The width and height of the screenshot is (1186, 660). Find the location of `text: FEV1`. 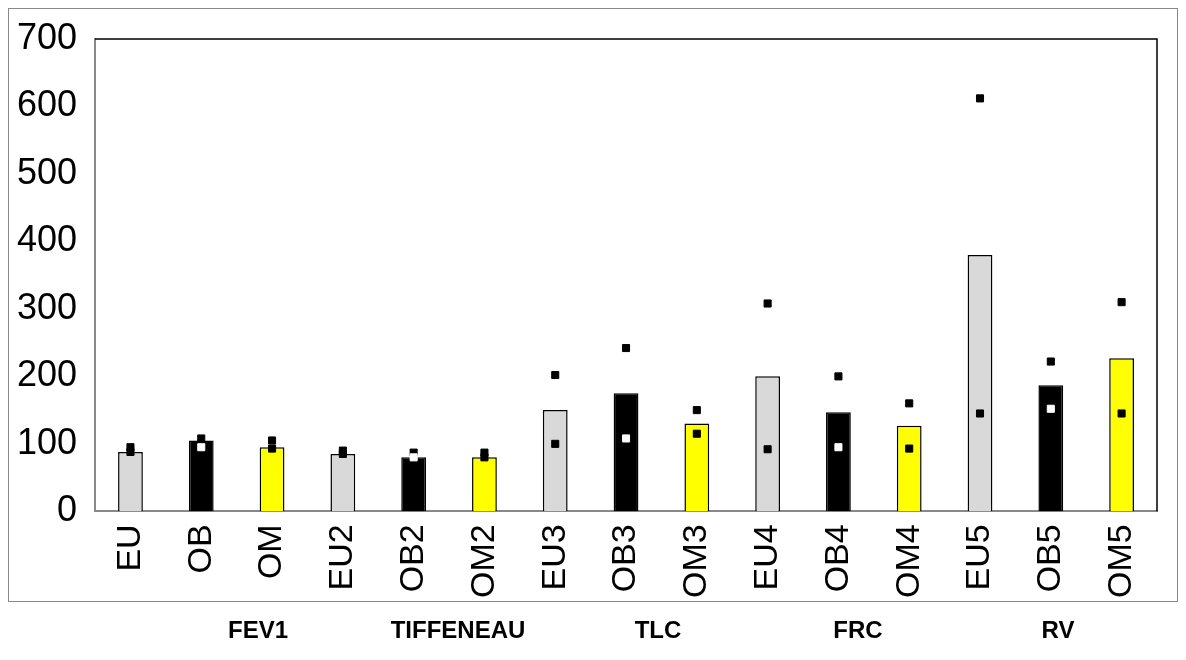

text: FEV1 is located at coordinates (258, 630).